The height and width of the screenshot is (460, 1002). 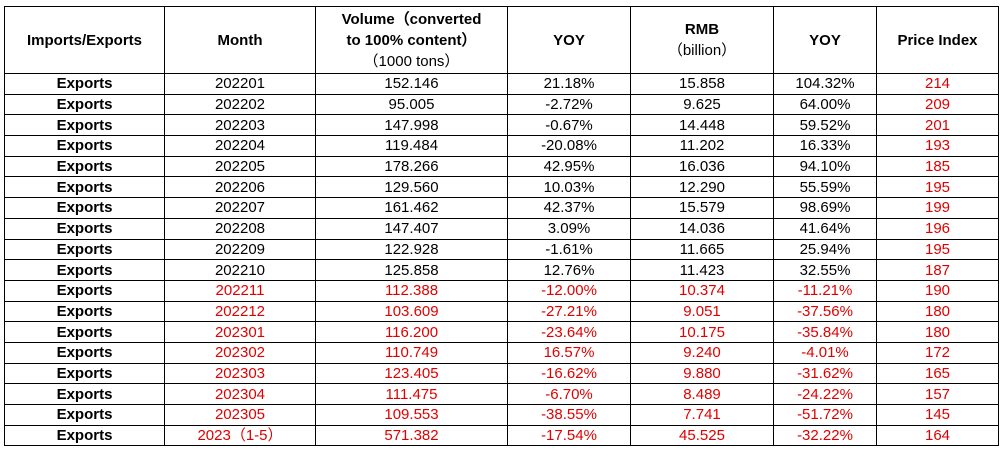 What do you see at coordinates (569, 208) in the screenshot?
I see `cell-yoy1: 42.37%` at bounding box center [569, 208].